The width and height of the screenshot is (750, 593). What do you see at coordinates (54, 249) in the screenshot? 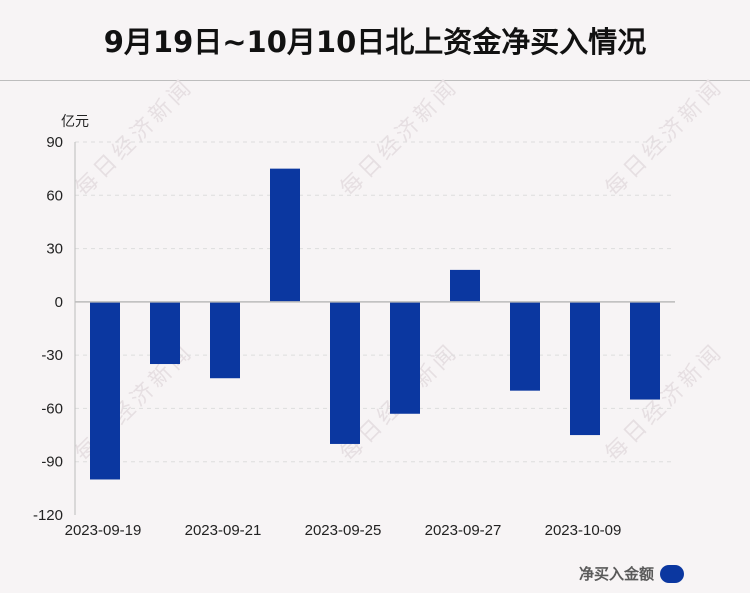
I see `y-tick-label: 30` at bounding box center [54, 249].